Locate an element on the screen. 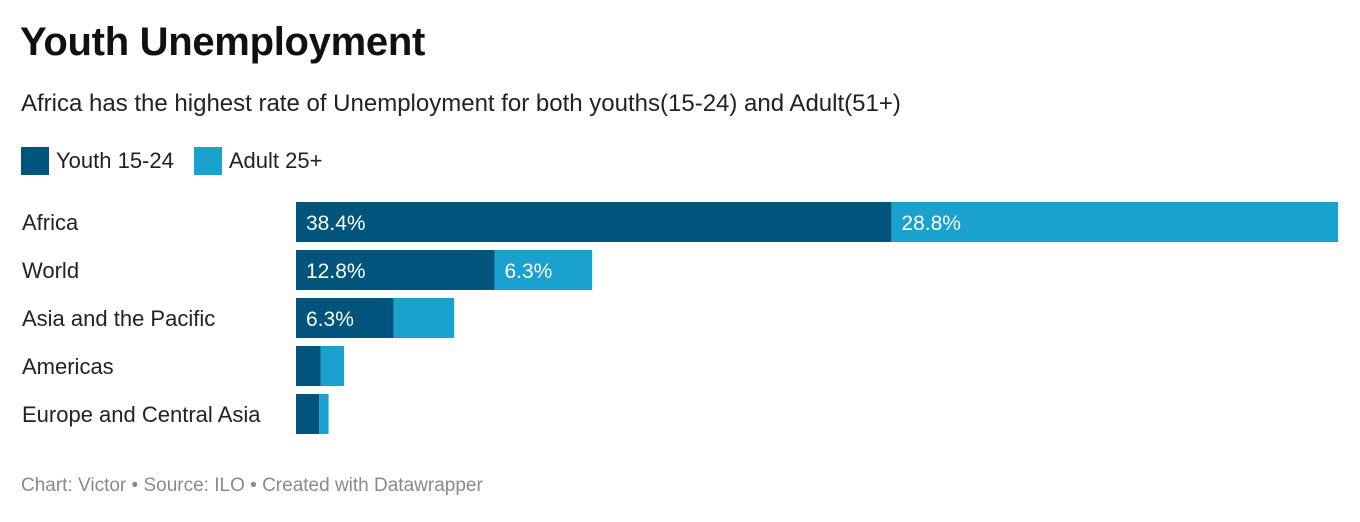 The height and width of the screenshot is (522, 1360). legend-swatch-adult is located at coordinates (207, 161).